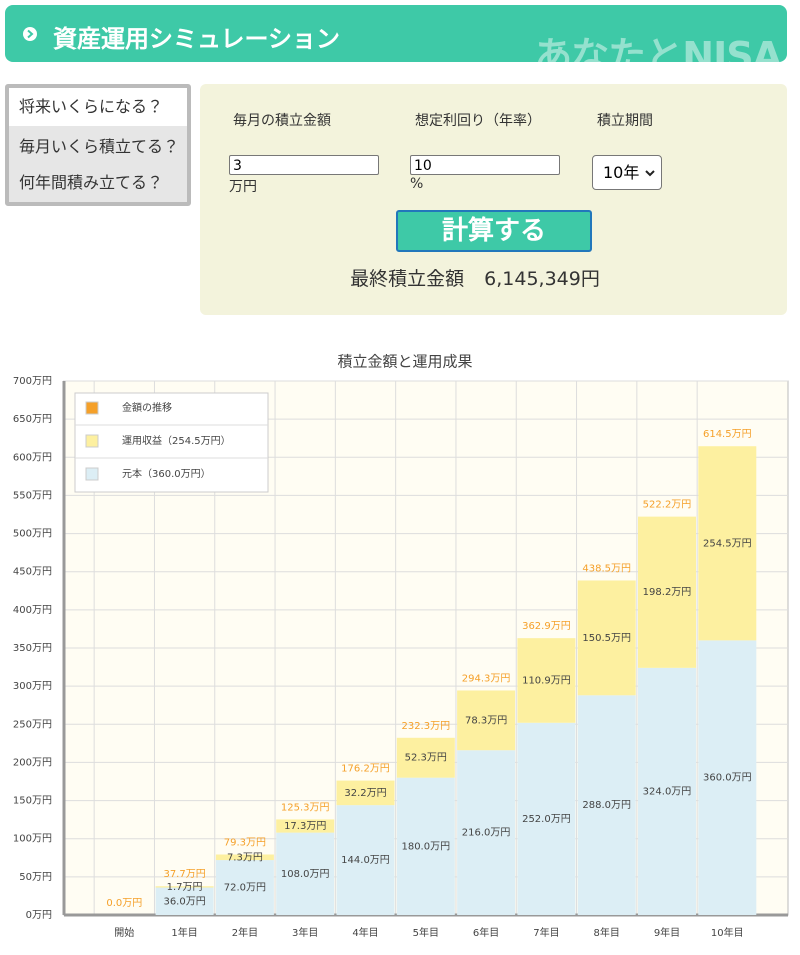 This screenshot has width=800, height=955. What do you see at coordinates (425, 846) in the screenshot?
I see `value-label: 180.0万円` at bounding box center [425, 846].